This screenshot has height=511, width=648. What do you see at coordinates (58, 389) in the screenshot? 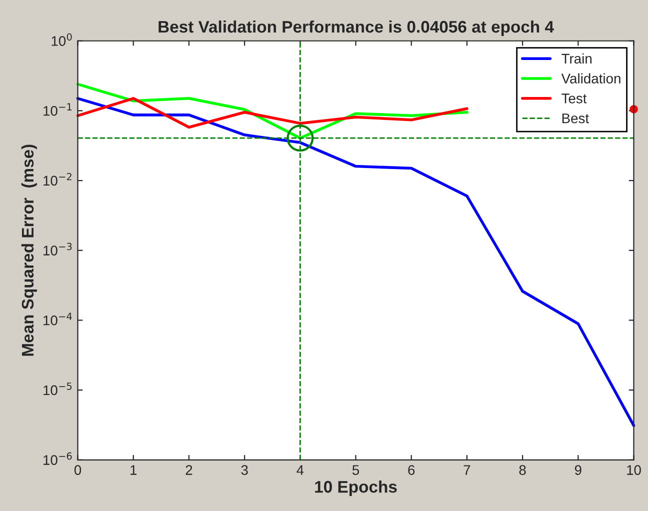
I see `y-tick-label: 10$^{−5}$` at bounding box center [58, 389].